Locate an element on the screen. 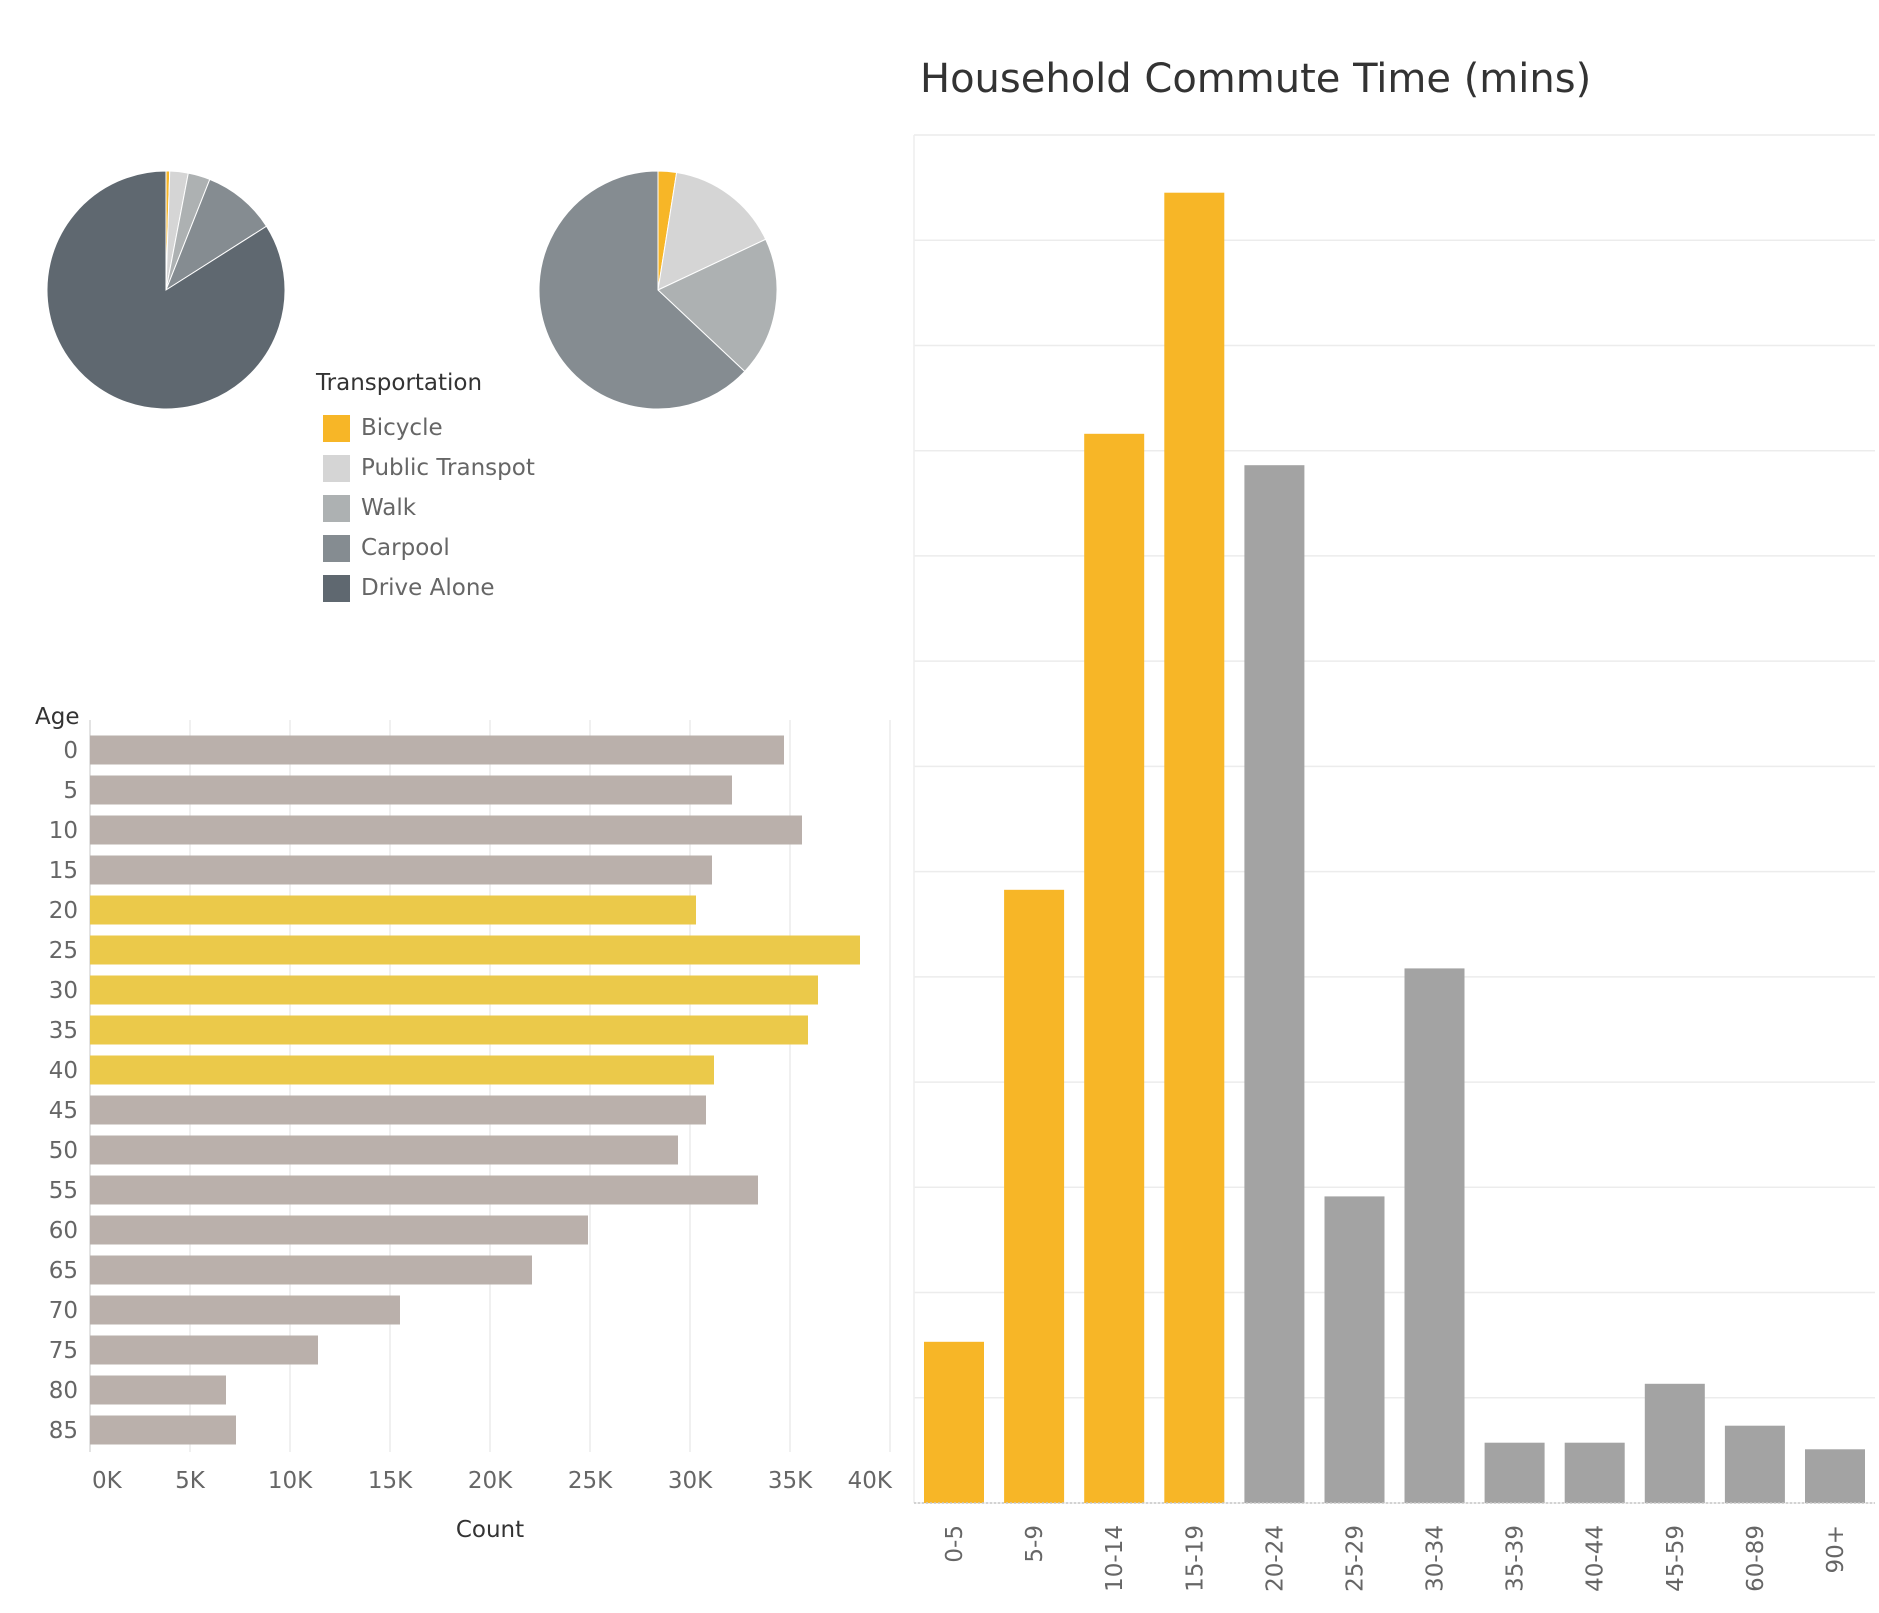 This screenshot has width=1879, height=1613. age-tick-label: 20 is located at coordinates (63, 911).